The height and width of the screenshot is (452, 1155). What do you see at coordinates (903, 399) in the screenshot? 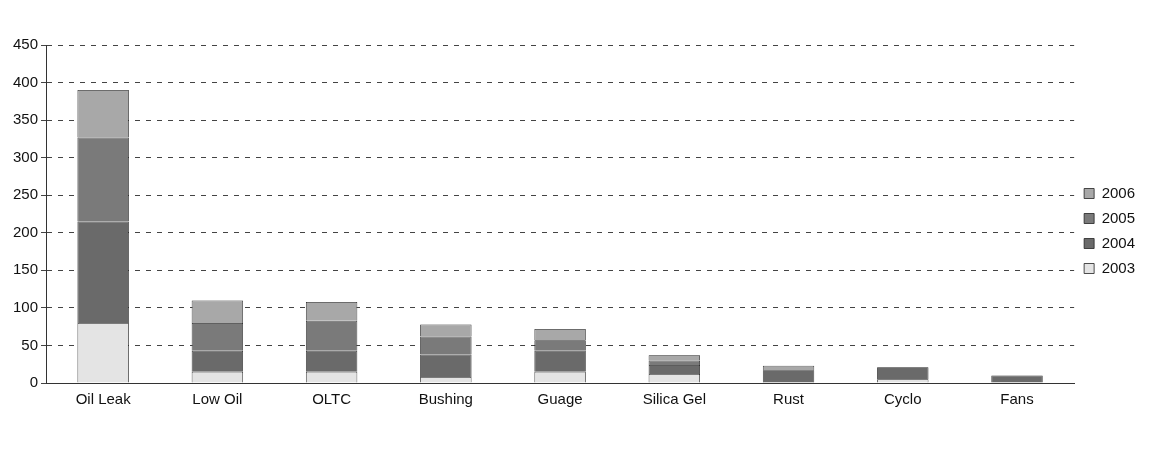
I see `x-tick-label: Cyclo` at bounding box center [903, 399].